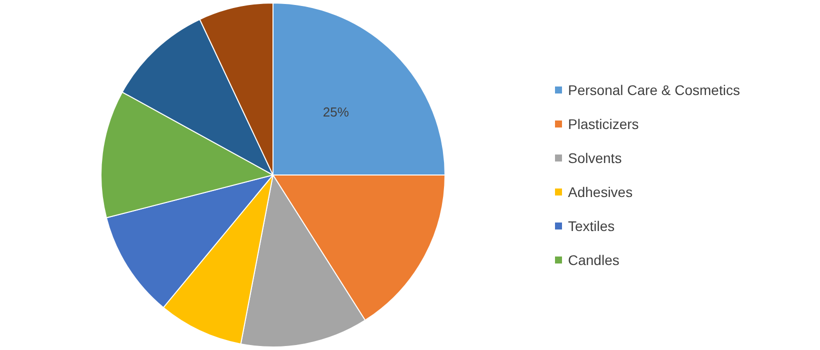 Image resolution: width=820 pixels, height=350 pixels. Describe the element at coordinates (595, 158) in the screenshot. I see `legend-label: Solvents` at that location.